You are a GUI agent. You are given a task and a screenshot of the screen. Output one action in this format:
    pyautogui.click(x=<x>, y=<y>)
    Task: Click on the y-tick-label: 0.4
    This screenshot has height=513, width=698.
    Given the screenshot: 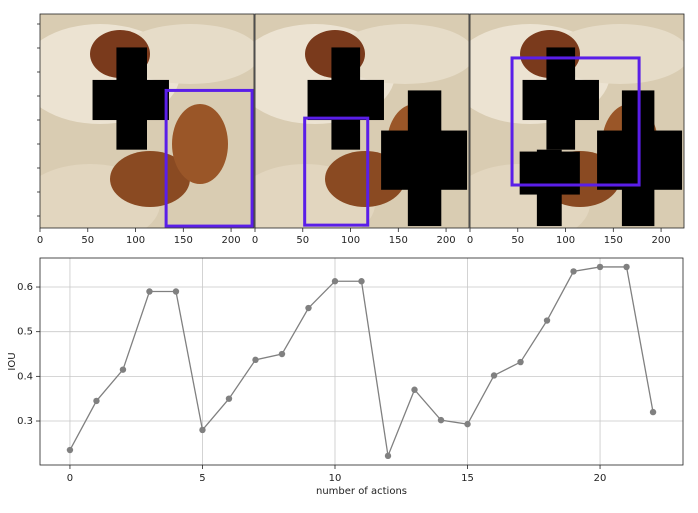 What is the action you would take?
    pyautogui.click(x=25, y=376)
    